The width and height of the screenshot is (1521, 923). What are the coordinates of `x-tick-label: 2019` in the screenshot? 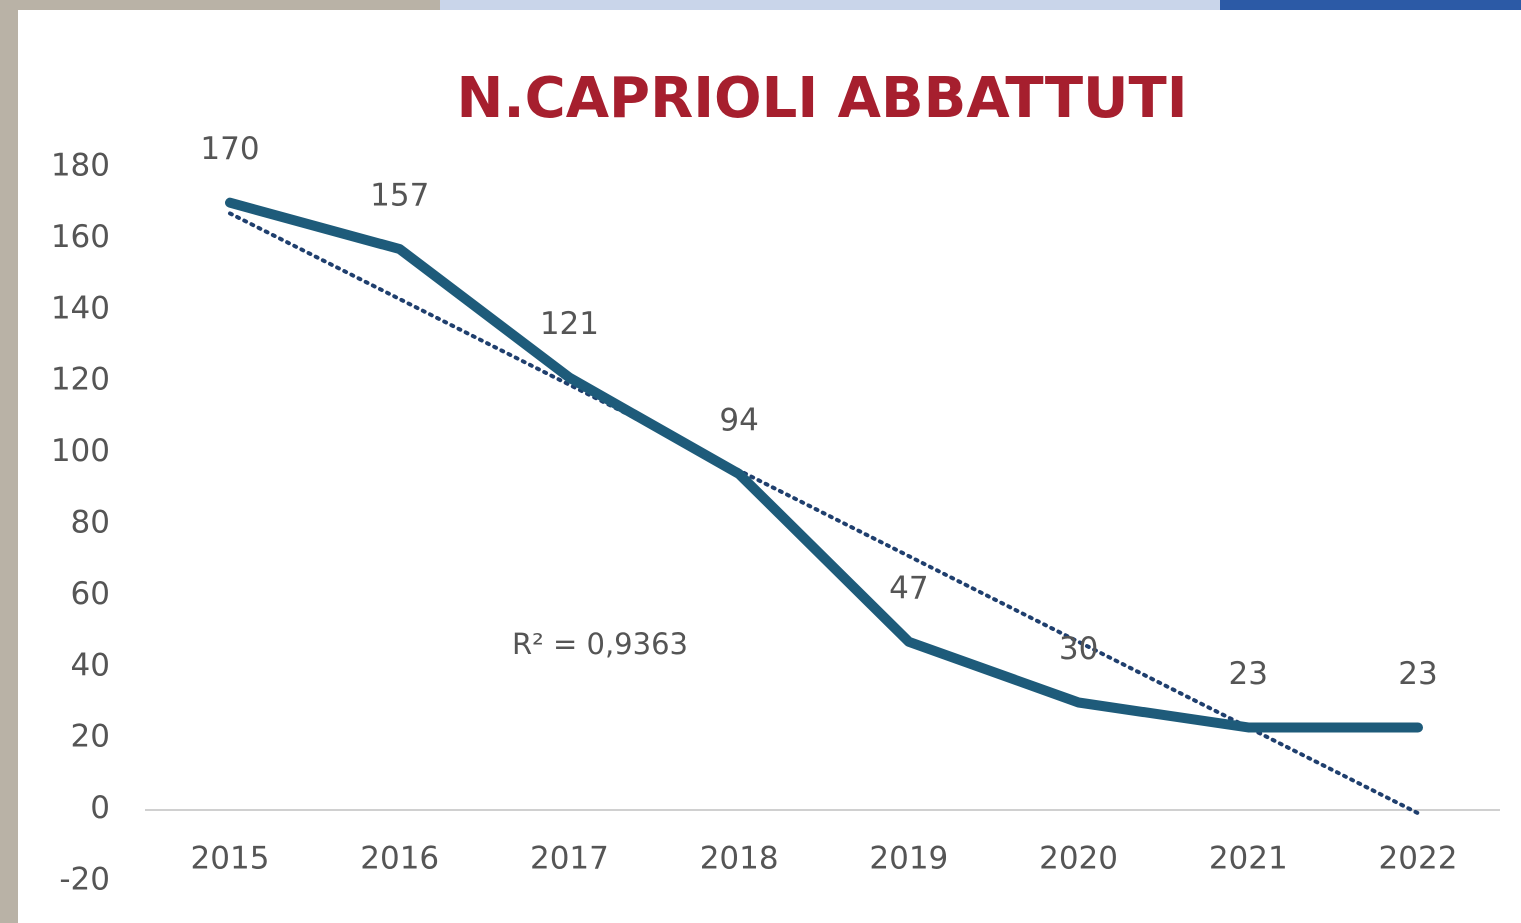 It's located at (908, 859).